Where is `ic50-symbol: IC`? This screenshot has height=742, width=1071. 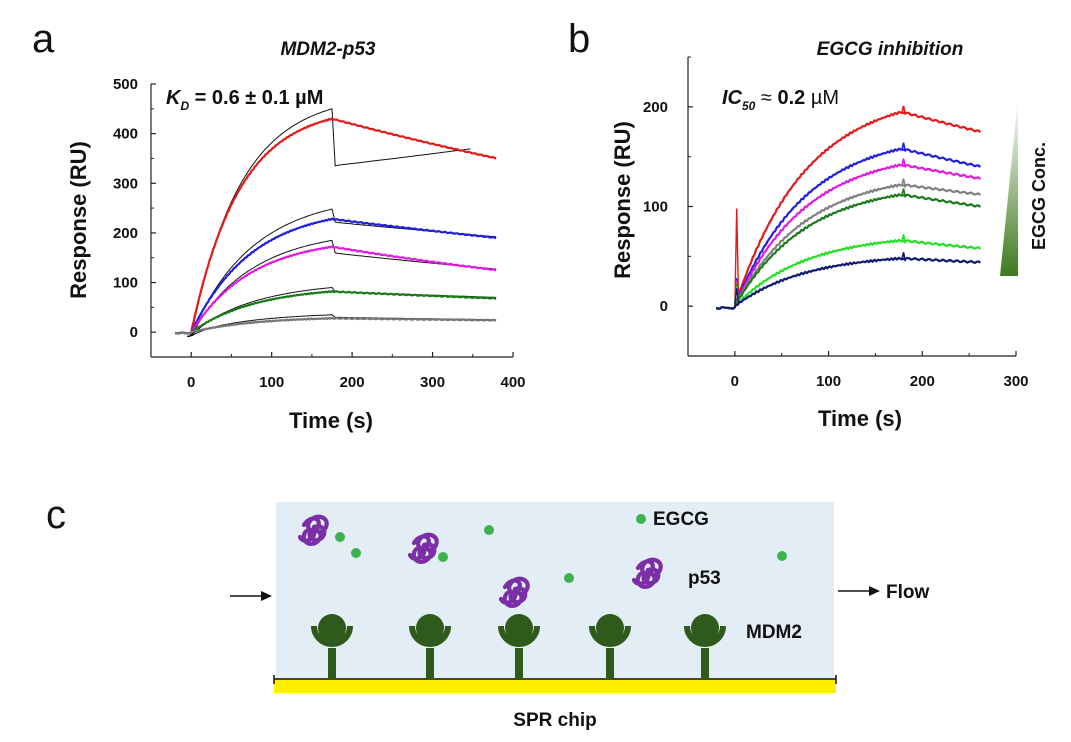 ic50-symbol: IC is located at coordinates (732, 98).